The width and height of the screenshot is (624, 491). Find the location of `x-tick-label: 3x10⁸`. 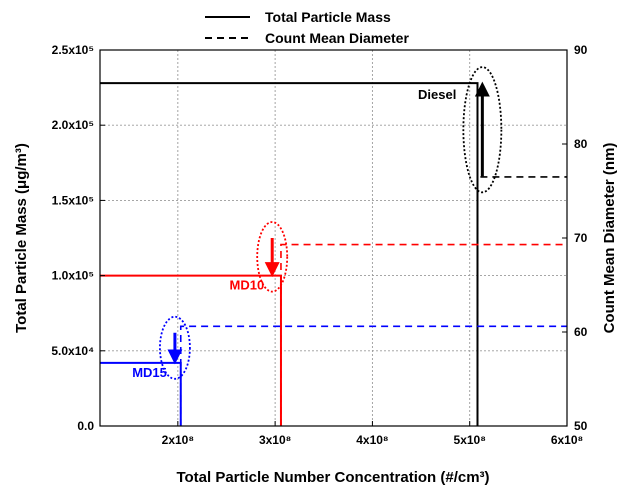

x-tick-label: 3x10⁸ is located at coordinates (275, 440).